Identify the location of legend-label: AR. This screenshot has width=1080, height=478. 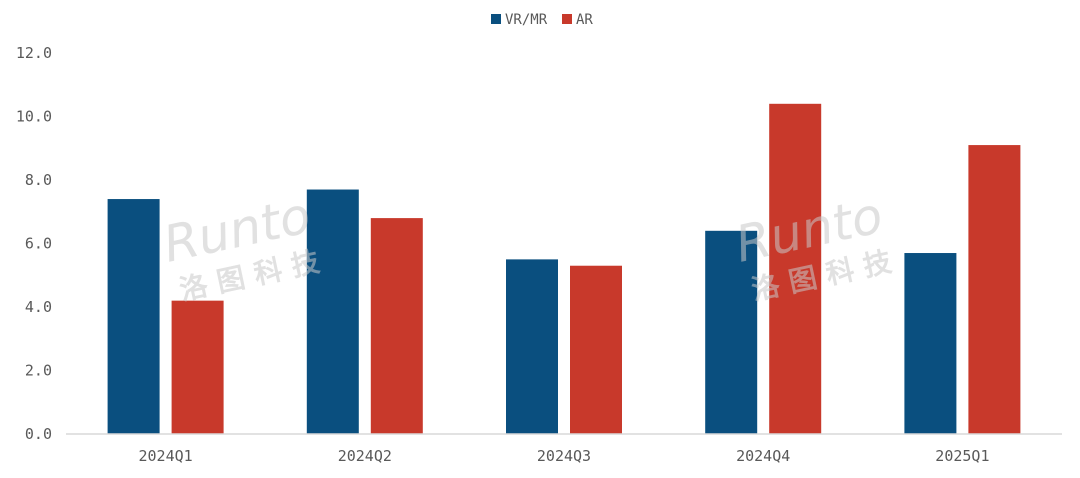
(584, 20).